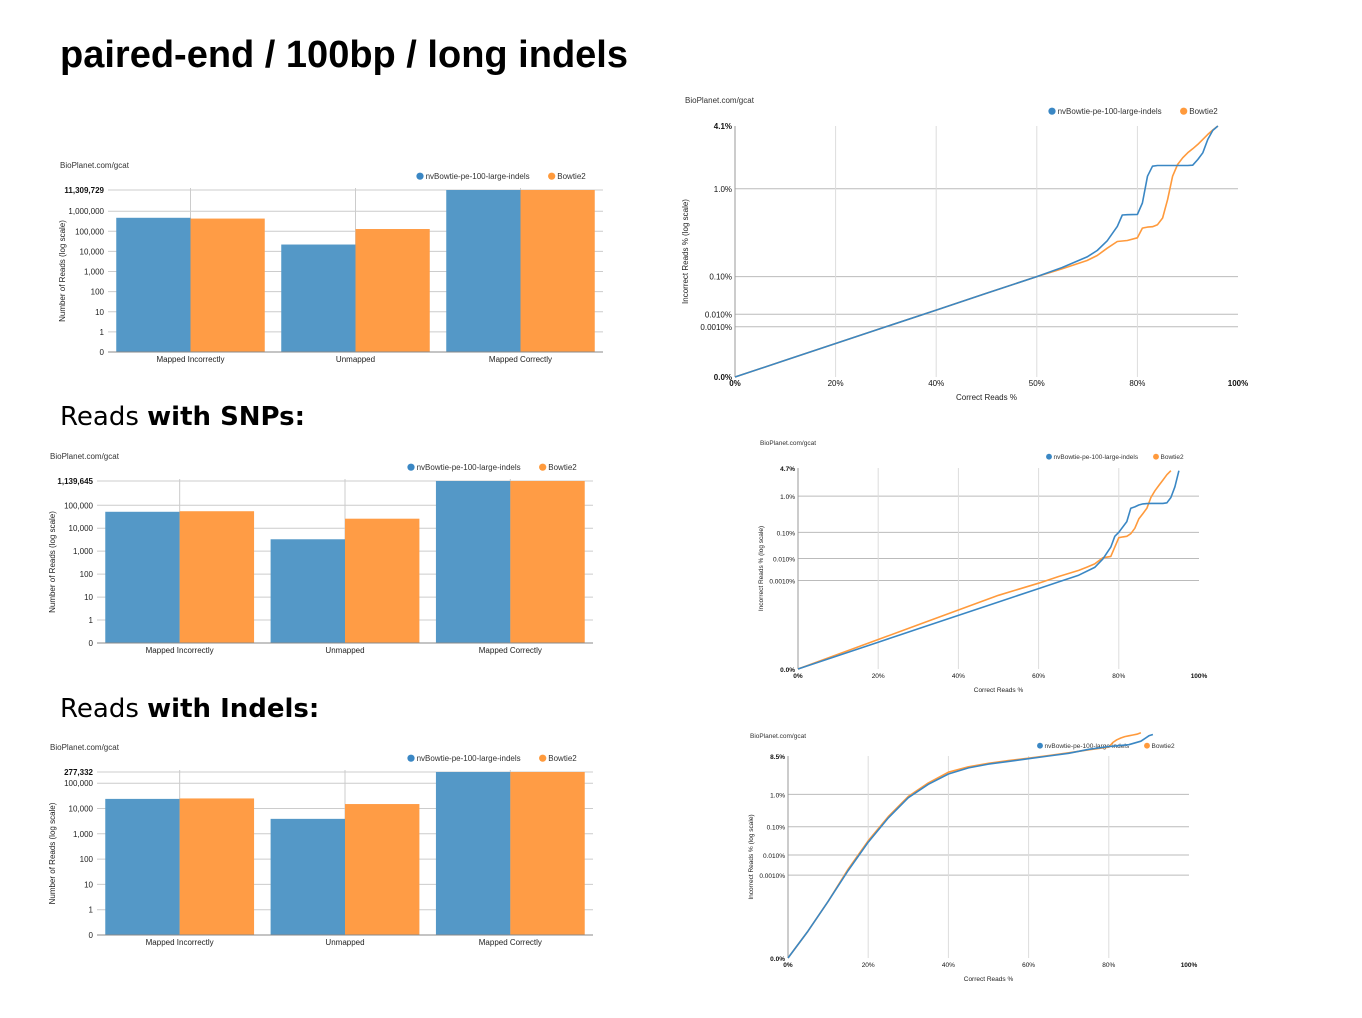  I want to click on x-tick-label: 0%, so click(788, 965).